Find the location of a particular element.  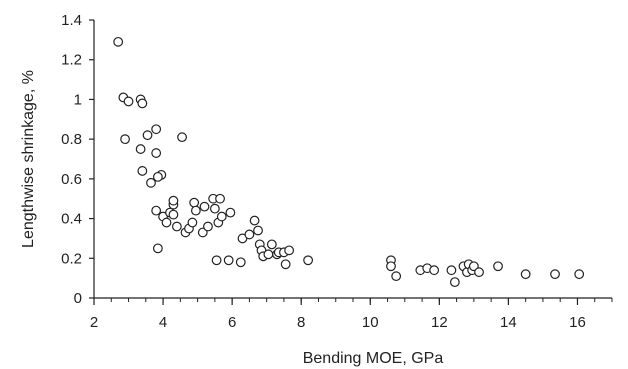

y-tick-label: 1 is located at coordinates (78, 99).